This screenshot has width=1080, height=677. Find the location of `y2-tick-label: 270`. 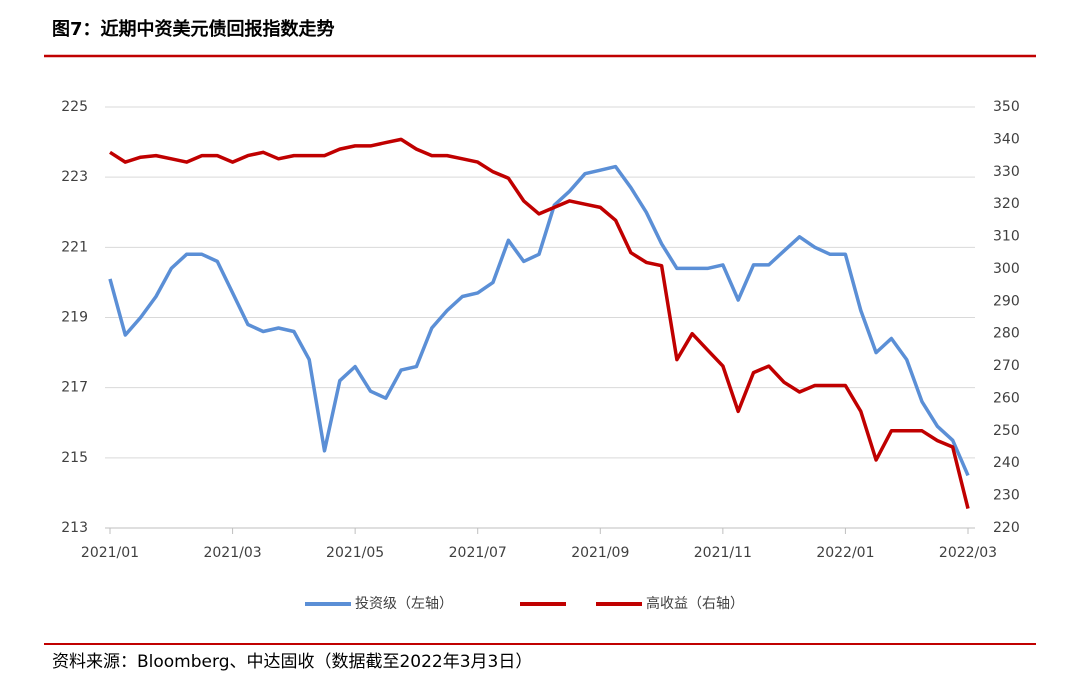

y2-tick-label: 270 is located at coordinates (1006, 366).